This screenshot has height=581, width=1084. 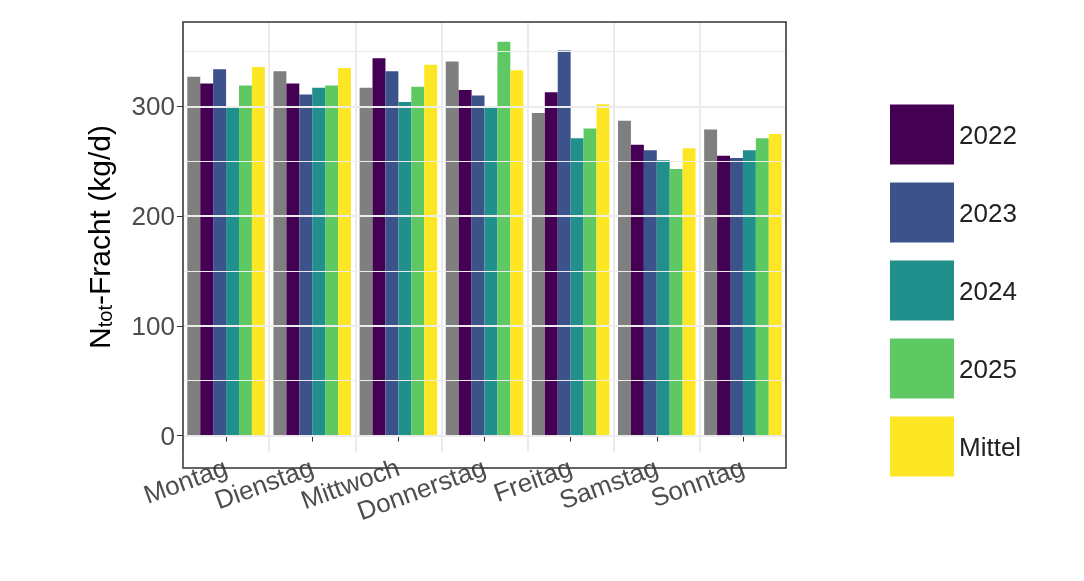 What do you see at coordinates (990, 446) in the screenshot?
I see `legend-label: Mittel` at bounding box center [990, 446].